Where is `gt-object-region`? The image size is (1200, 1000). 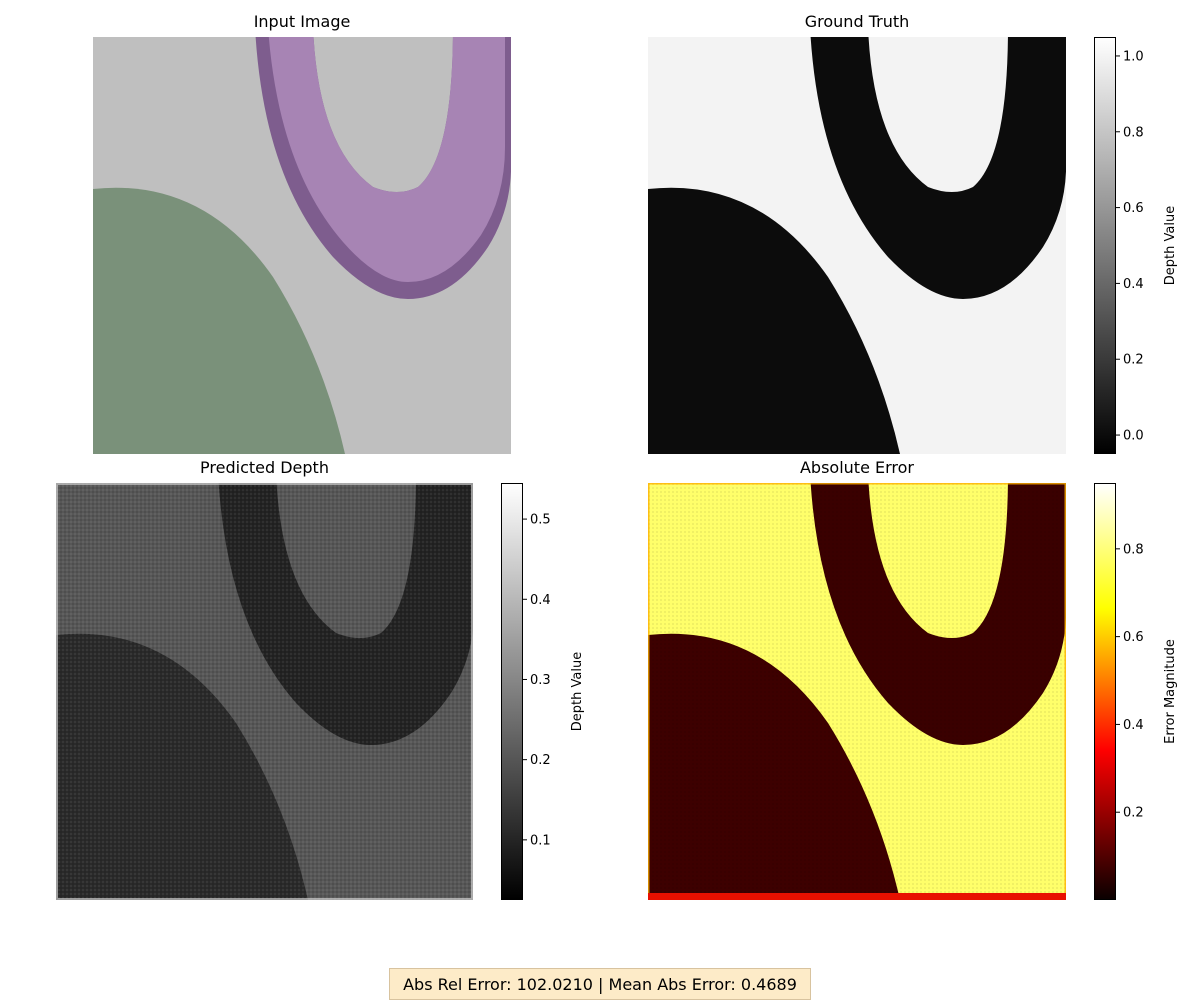 gt-object-region is located at coordinates (774, 320).